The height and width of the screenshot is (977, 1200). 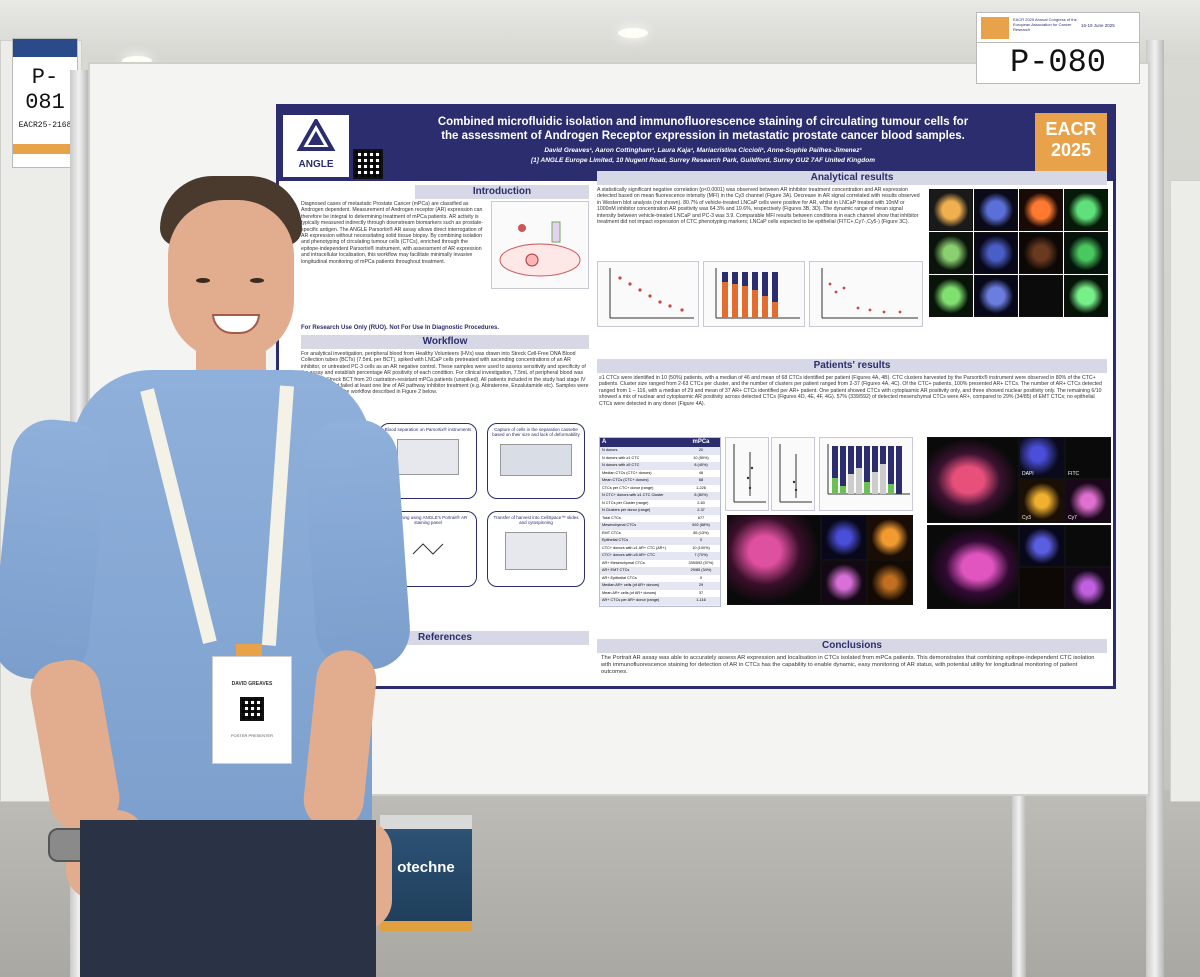 What do you see at coordinates (626, 510) in the screenshot?
I see `table-cell-label: N Clusters per donor (range)` at bounding box center [626, 510].